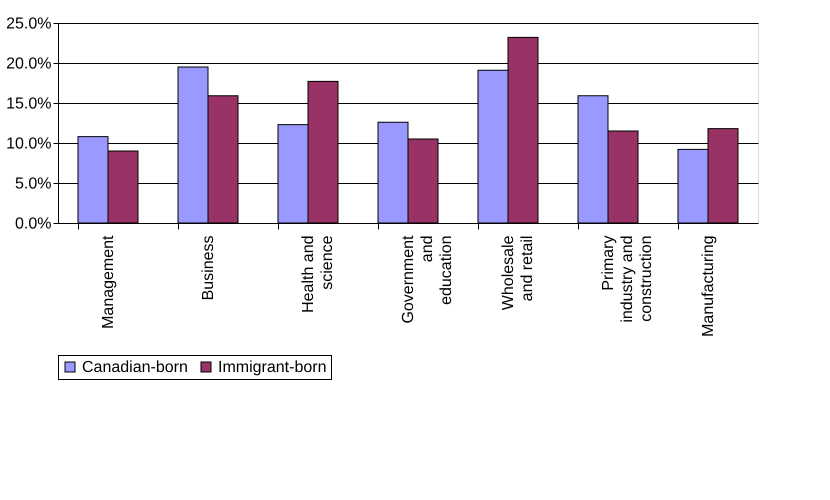 The image size is (830, 500). What do you see at coordinates (272, 367) in the screenshot?
I see `legend-label: Immigrant-born` at bounding box center [272, 367].